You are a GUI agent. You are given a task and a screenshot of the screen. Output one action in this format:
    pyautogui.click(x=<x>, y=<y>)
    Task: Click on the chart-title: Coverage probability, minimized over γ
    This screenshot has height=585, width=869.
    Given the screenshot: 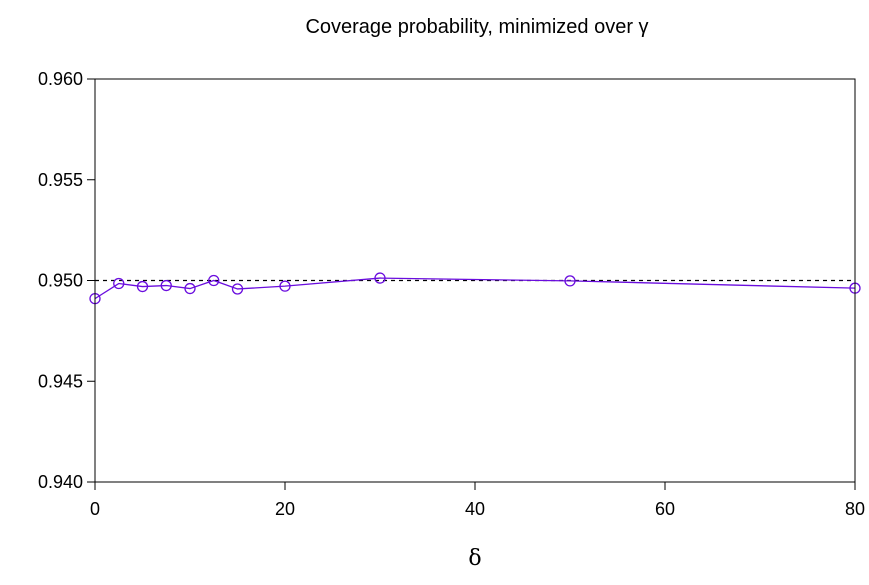 What is the action you would take?
    pyautogui.click(x=476, y=27)
    